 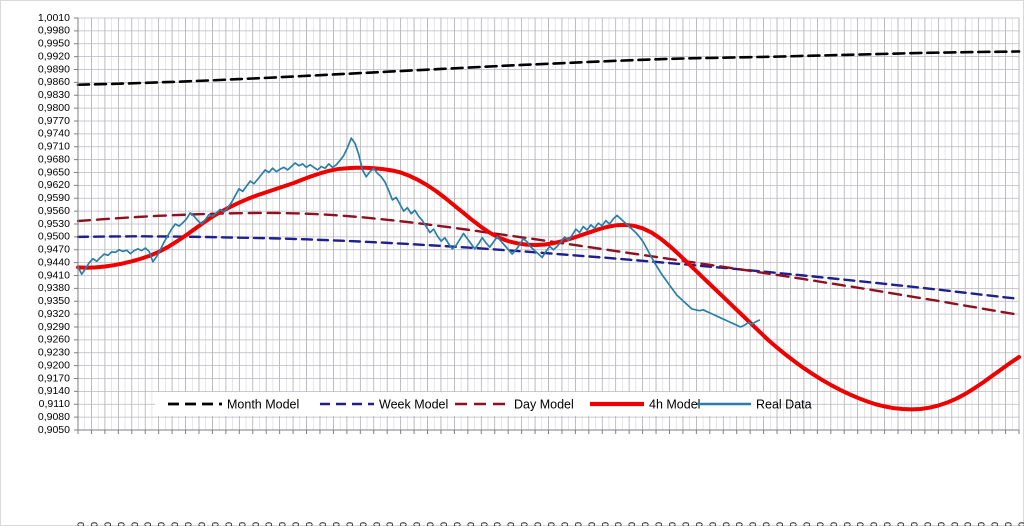 I want to click on y-axis-tick-label: 0,9350, so click(x=54, y=301).